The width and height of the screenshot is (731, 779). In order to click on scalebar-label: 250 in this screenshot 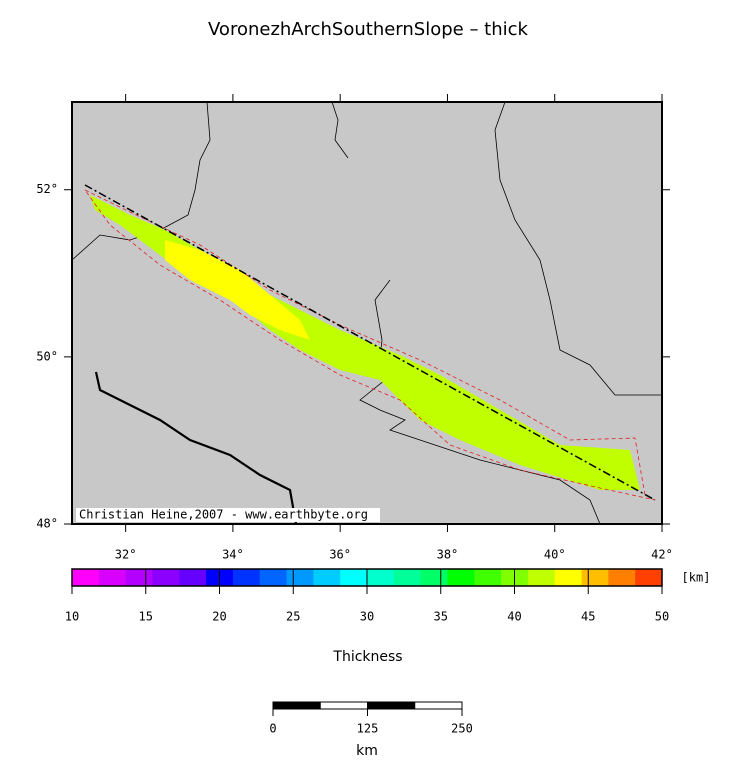, I will do `click(462, 729)`.